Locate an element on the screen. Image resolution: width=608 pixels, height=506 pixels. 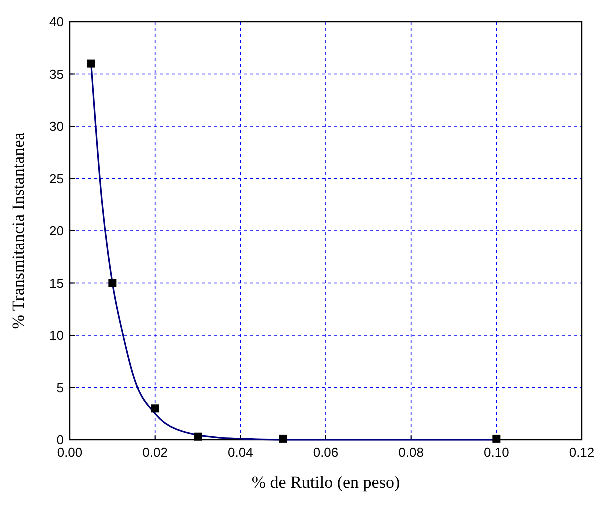
y-tick-label: 10 is located at coordinates (57, 335).